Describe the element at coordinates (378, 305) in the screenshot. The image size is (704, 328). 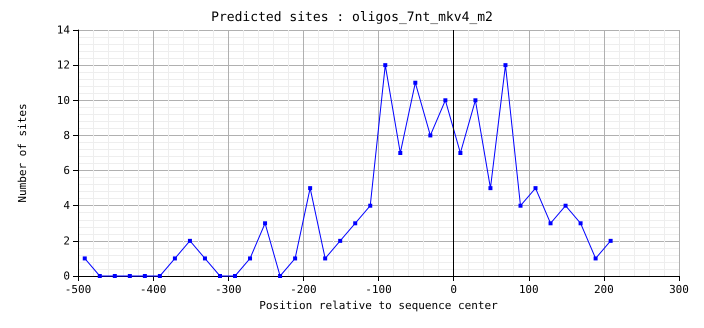
I see `x-axis-title: Position relative to sequence center` at that location.